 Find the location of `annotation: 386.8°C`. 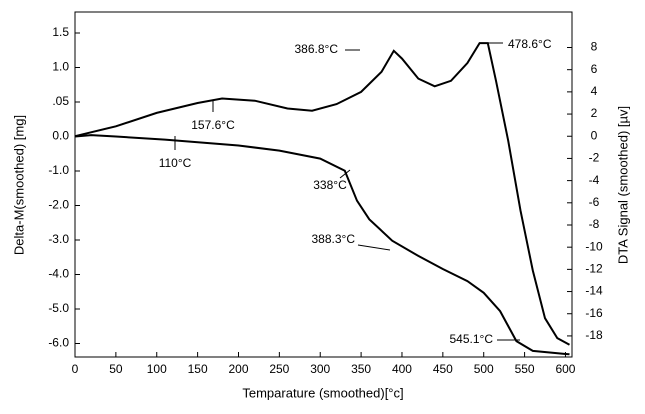

annotation: 386.8°C is located at coordinates (317, 49).